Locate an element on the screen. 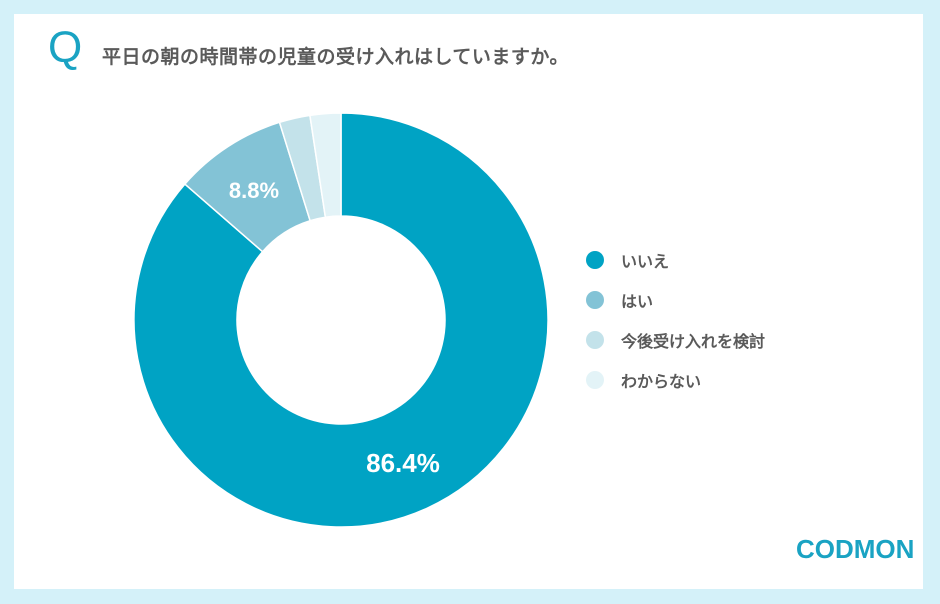  codmon-logo: CODMON is located at coordinates (855, 549).